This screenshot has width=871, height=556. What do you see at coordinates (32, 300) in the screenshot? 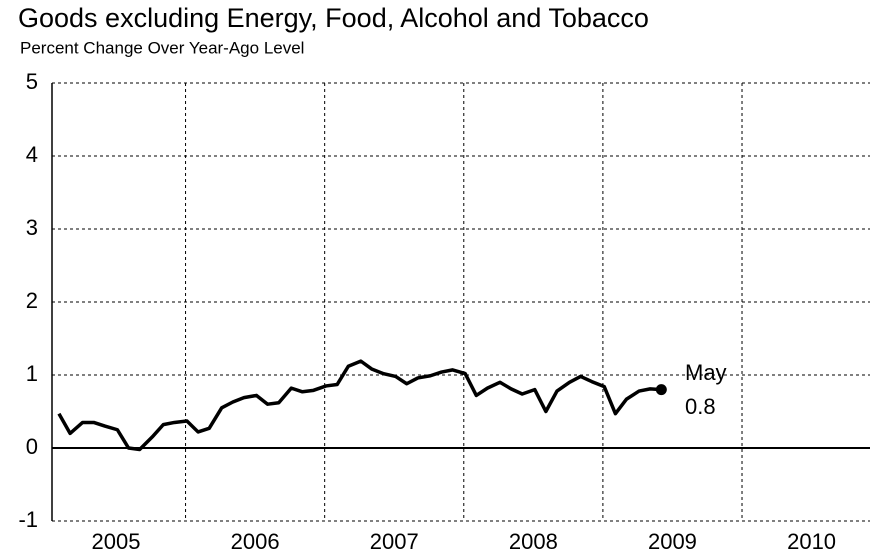
I see `y-tick-label: 2` at bounding box center [32, 300].